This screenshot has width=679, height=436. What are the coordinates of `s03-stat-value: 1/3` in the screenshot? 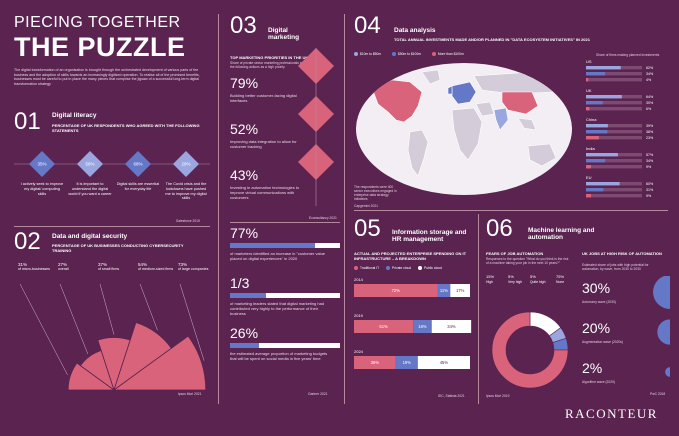 It's located at (240, 283).